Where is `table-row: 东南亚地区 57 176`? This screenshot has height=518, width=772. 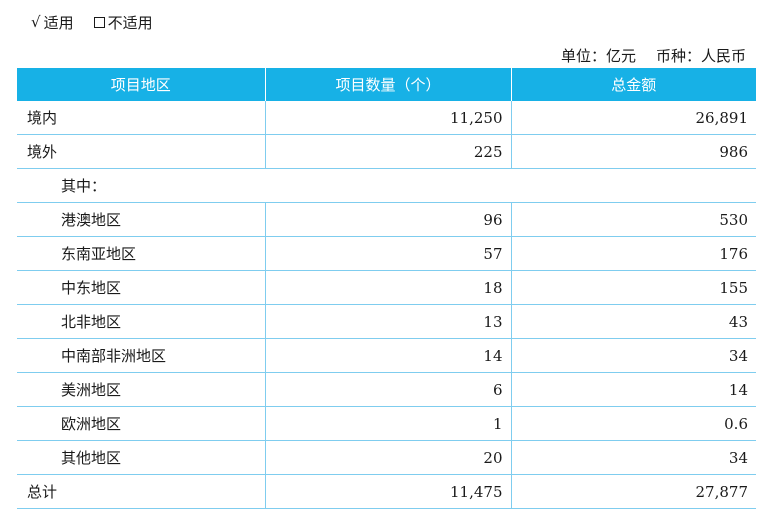 table-row: 东南亚地区 57 176 is located at coordinates (386, 253).